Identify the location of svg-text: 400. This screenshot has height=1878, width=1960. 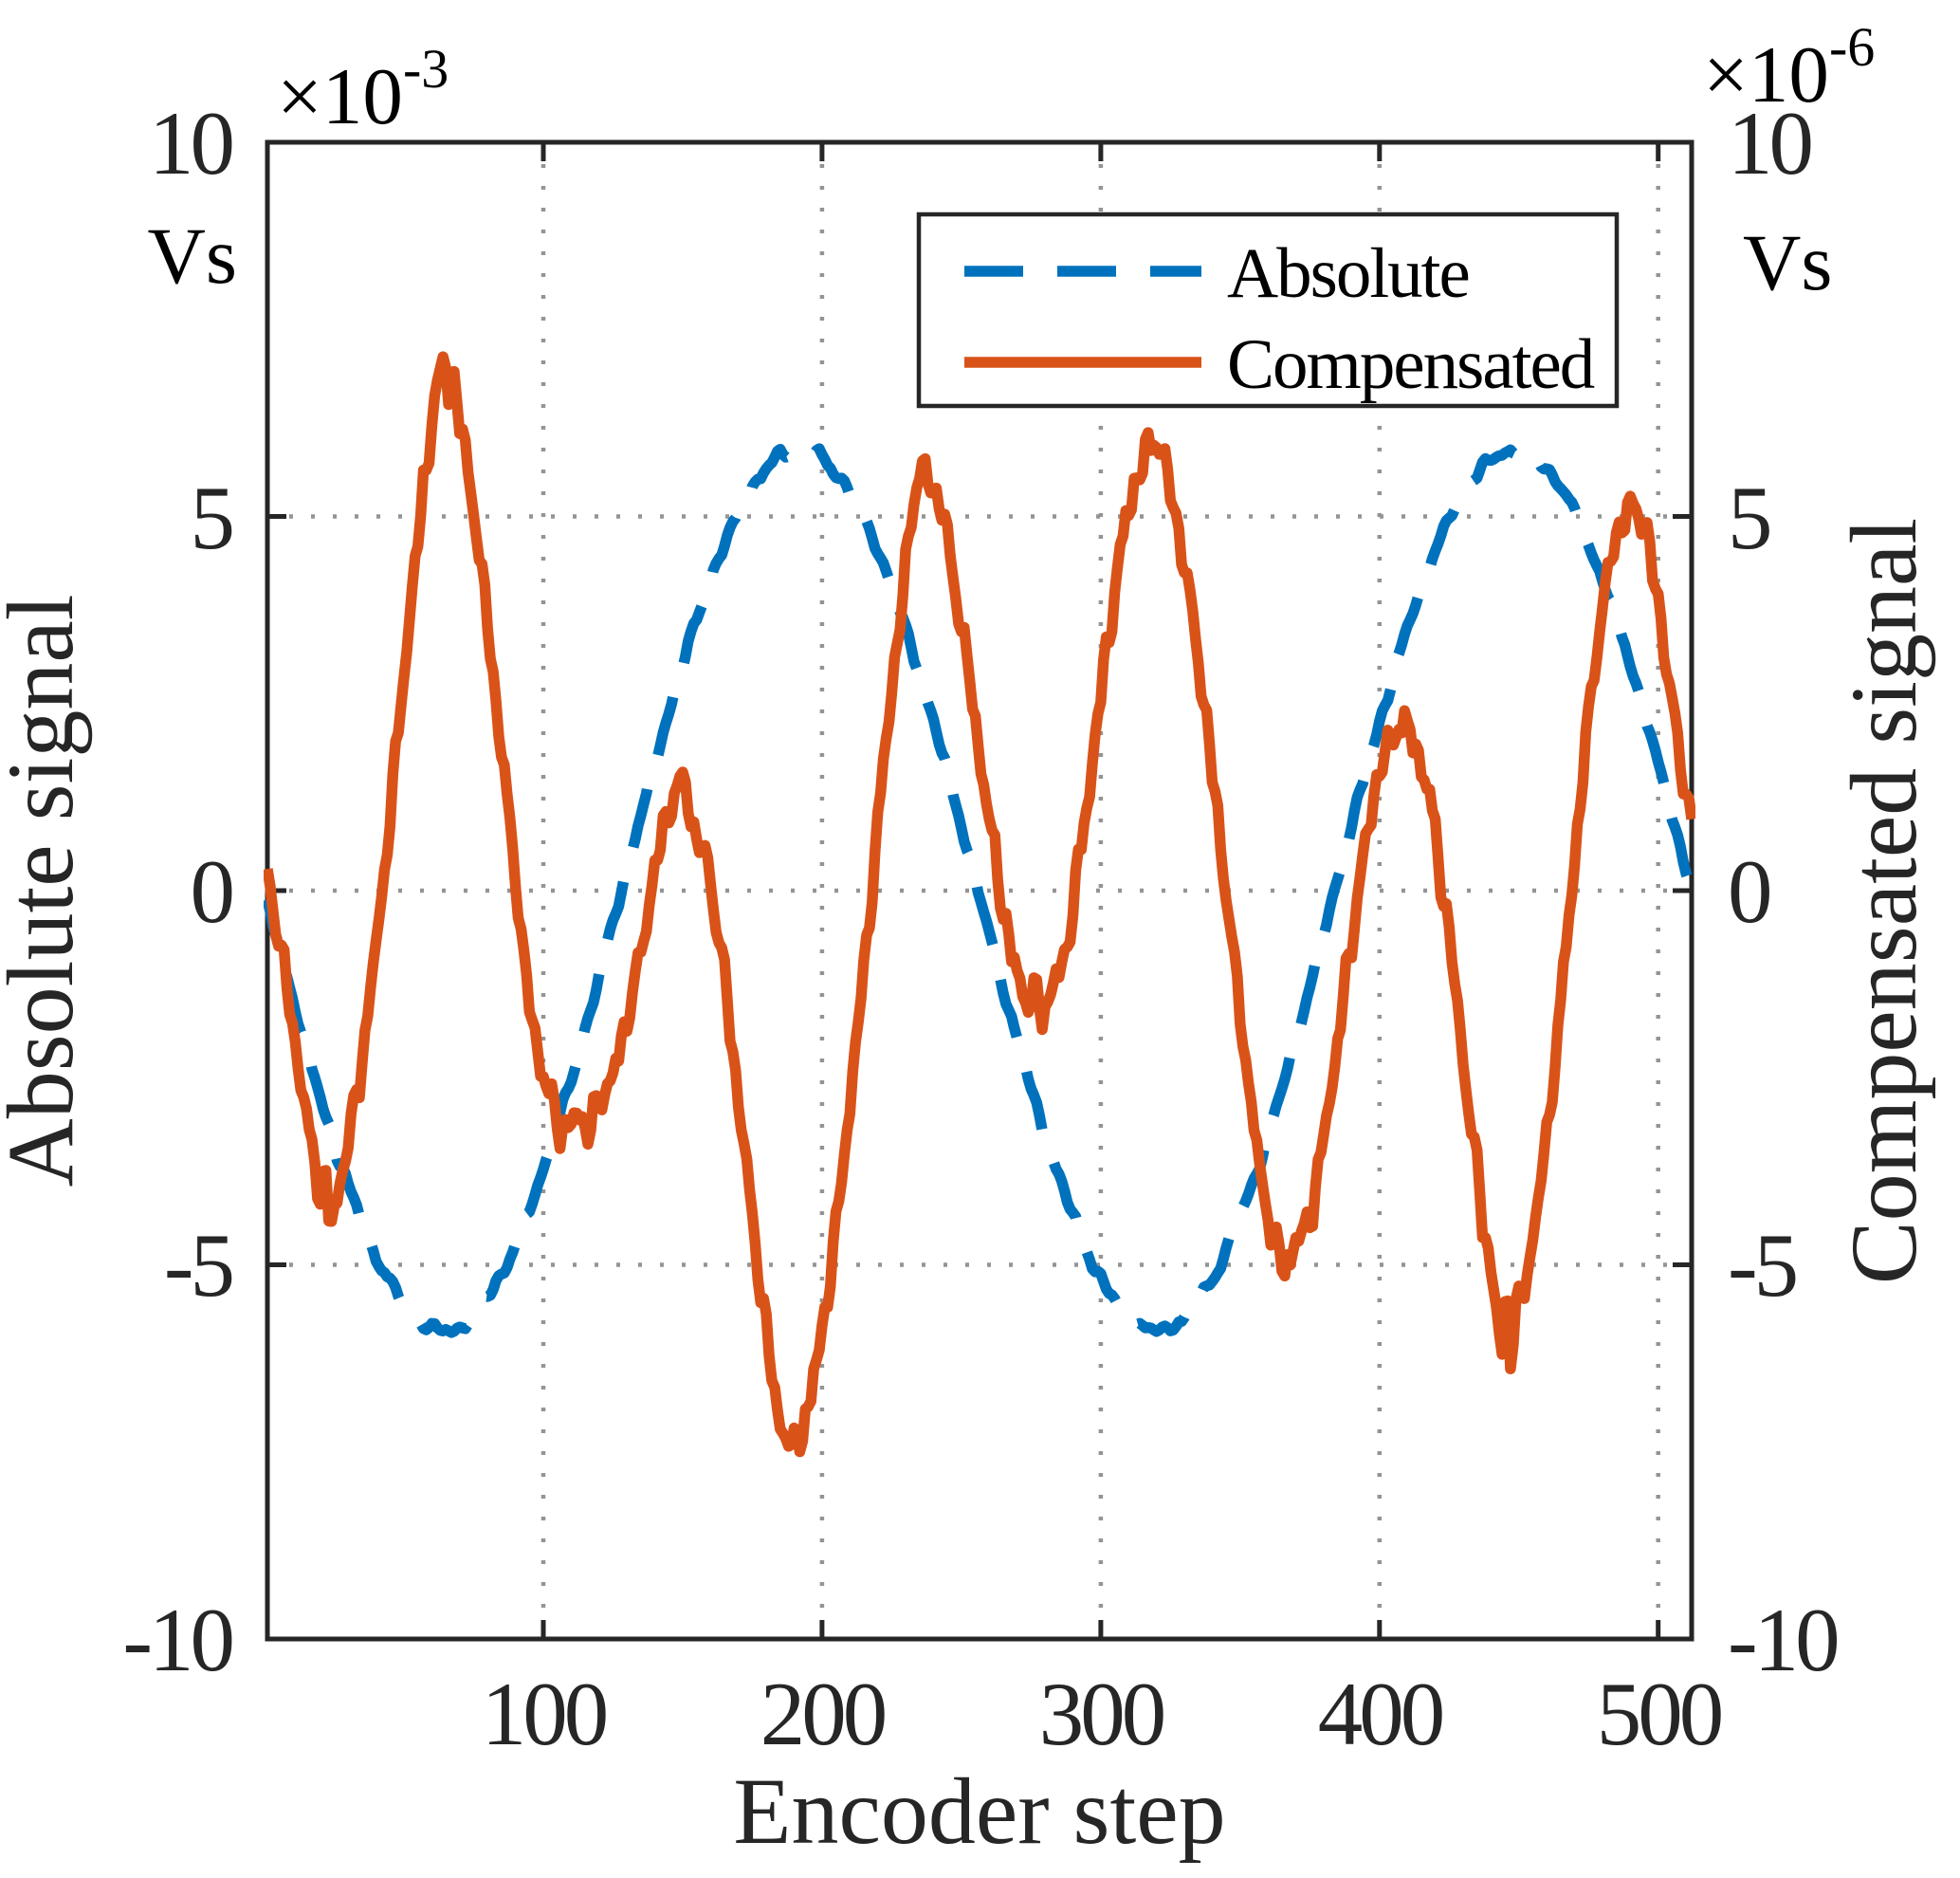
(1380, 1714).